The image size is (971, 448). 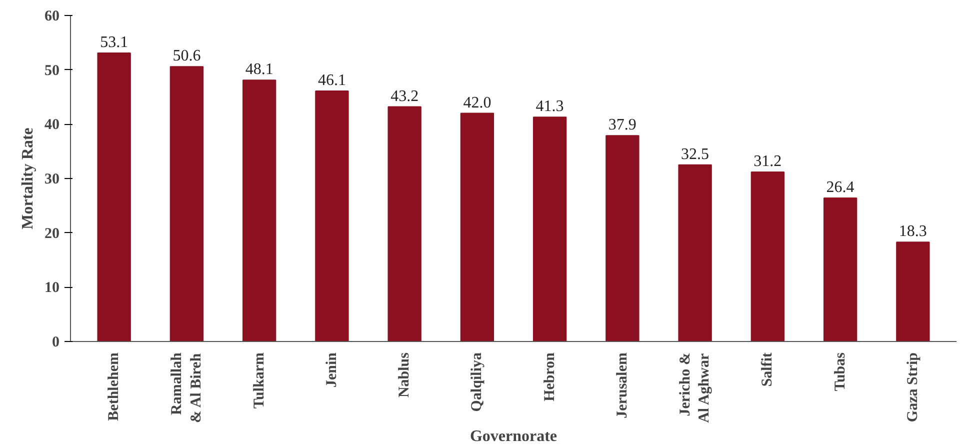 I want to click on data-label: 46.1, so click(x=332, y=81).